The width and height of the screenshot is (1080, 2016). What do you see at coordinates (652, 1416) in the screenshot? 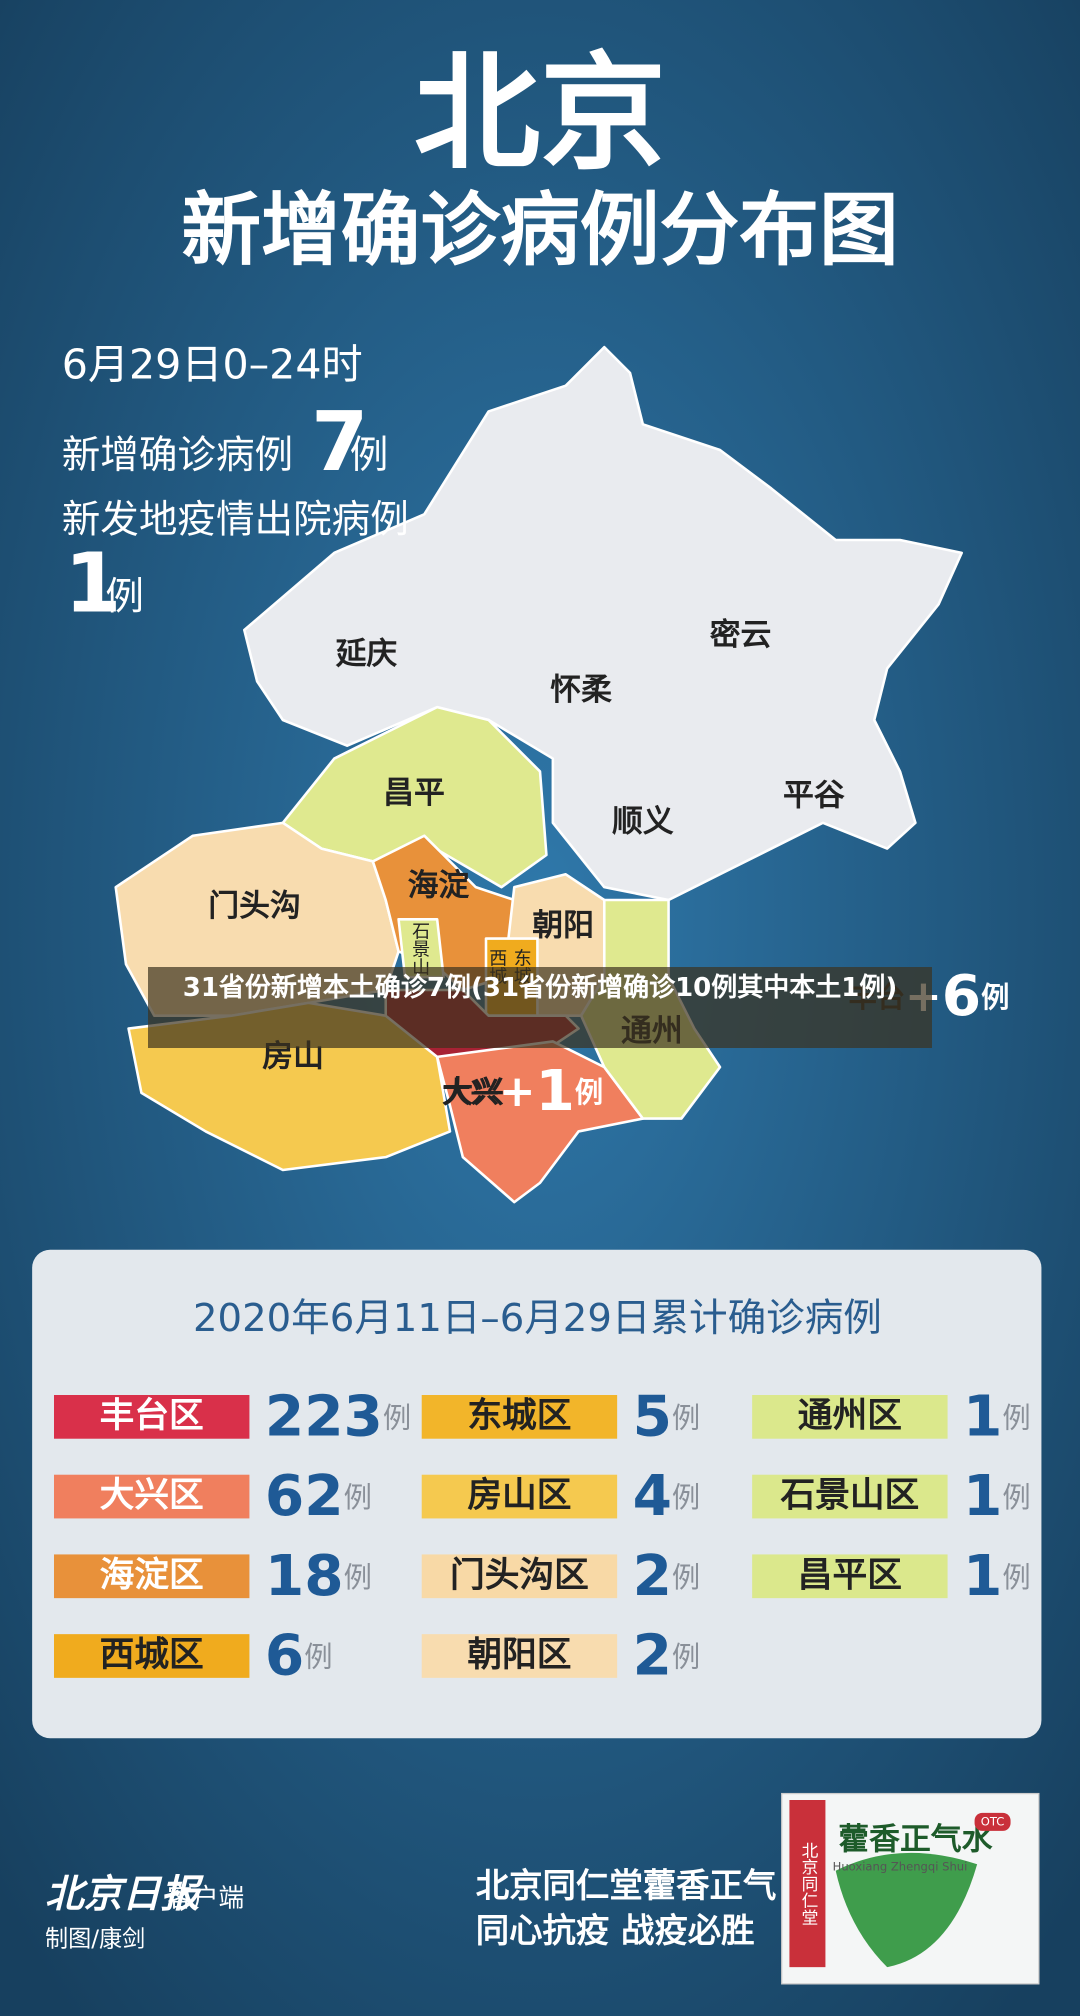
I see `count: 5` at bounding box center [652, 1416].